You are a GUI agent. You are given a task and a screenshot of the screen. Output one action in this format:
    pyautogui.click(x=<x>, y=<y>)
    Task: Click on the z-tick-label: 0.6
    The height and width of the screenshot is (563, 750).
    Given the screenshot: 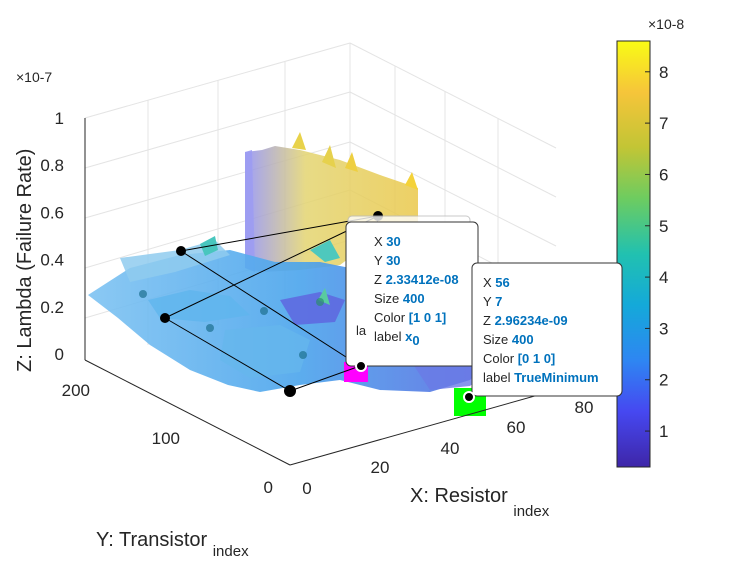 What is the action you would take?
    pyautogui.click(x=52, y=212)
    